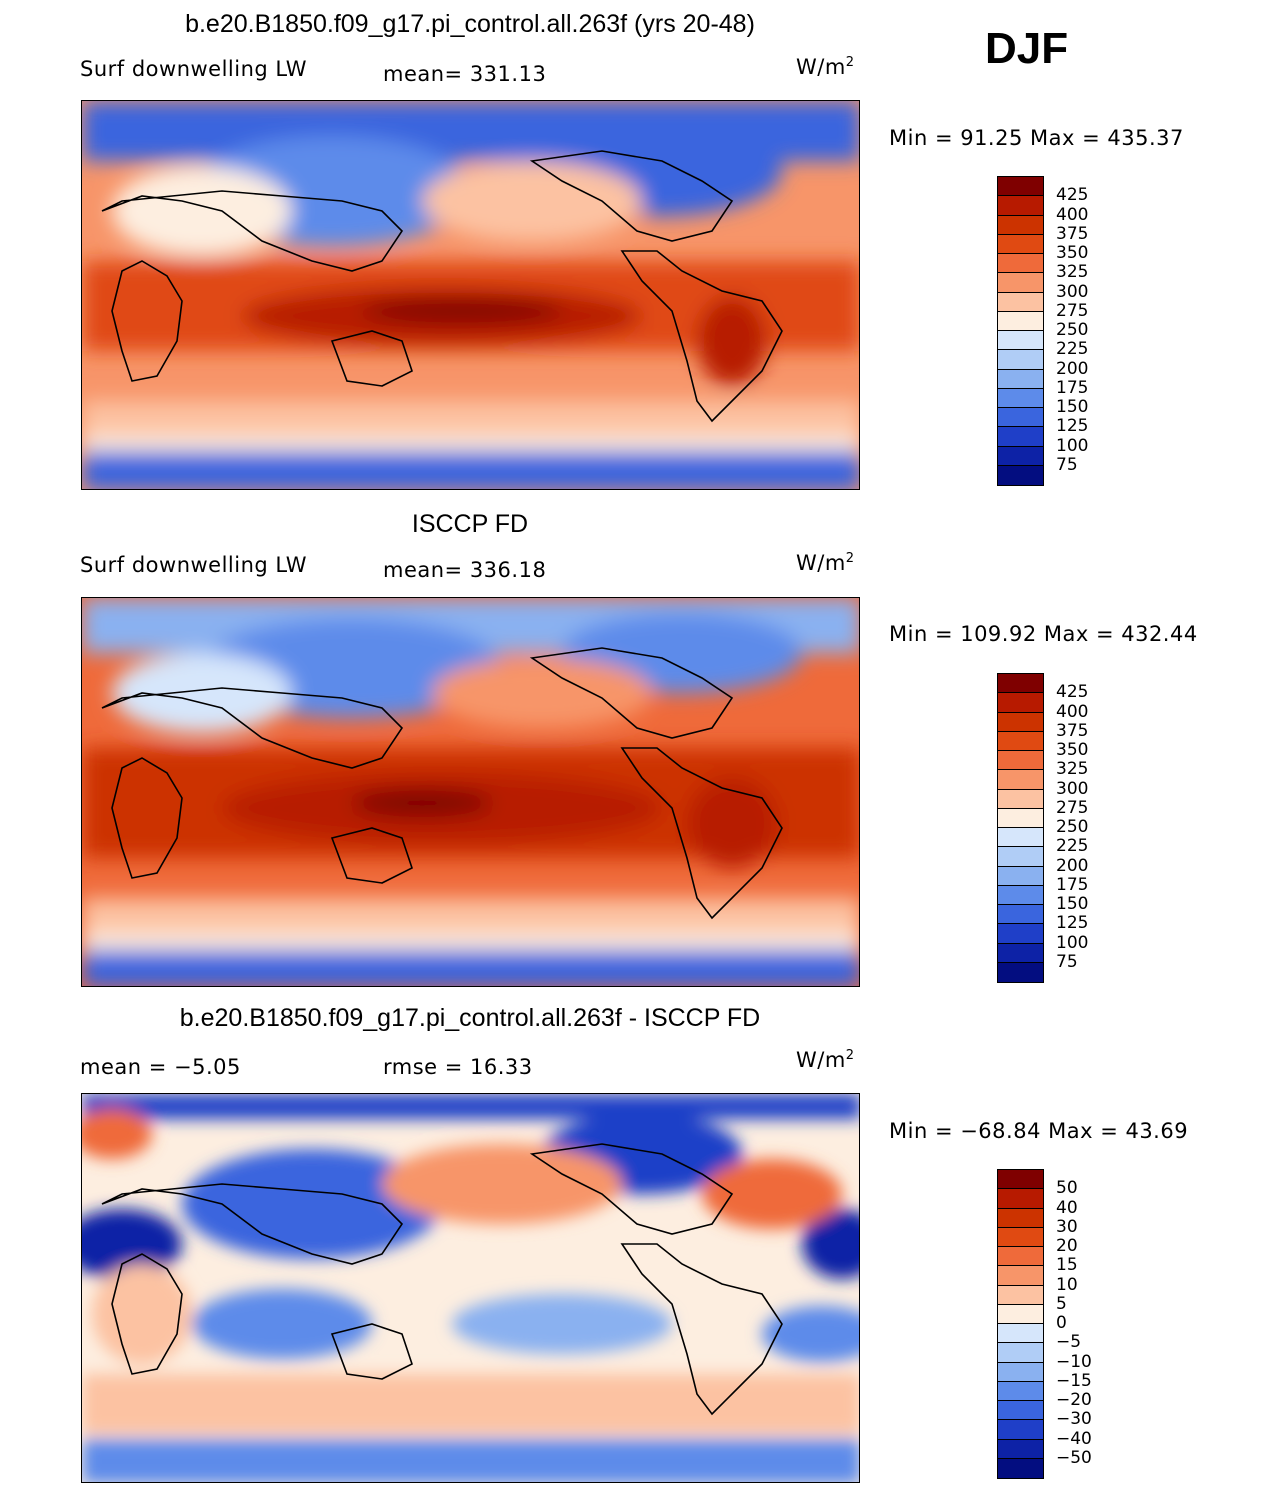 This screenshot has height=1490, width=1285. I want to click on colorbar-tick-label: −10, so click(1074, 1361).